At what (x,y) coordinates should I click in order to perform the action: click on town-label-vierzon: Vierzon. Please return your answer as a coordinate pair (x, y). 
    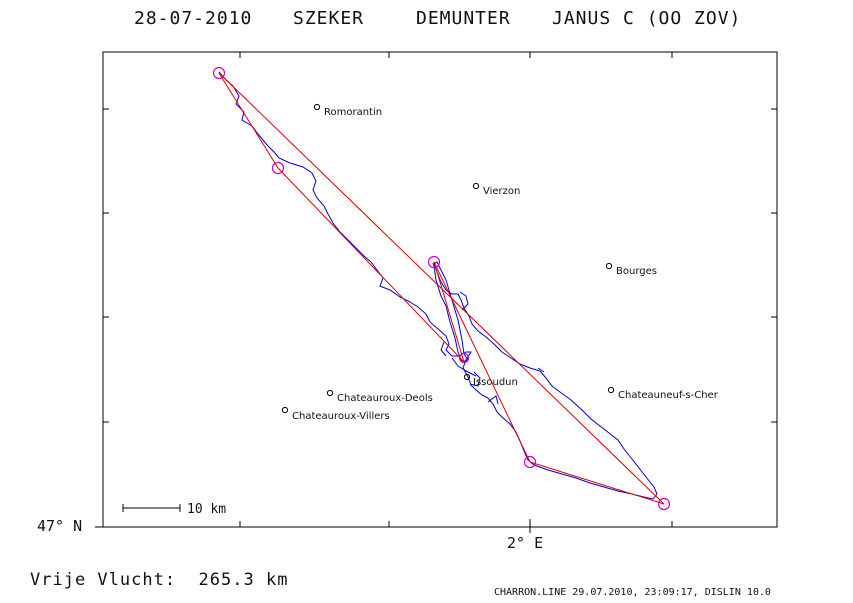
    Looking at the image, I should click on (501, 191).